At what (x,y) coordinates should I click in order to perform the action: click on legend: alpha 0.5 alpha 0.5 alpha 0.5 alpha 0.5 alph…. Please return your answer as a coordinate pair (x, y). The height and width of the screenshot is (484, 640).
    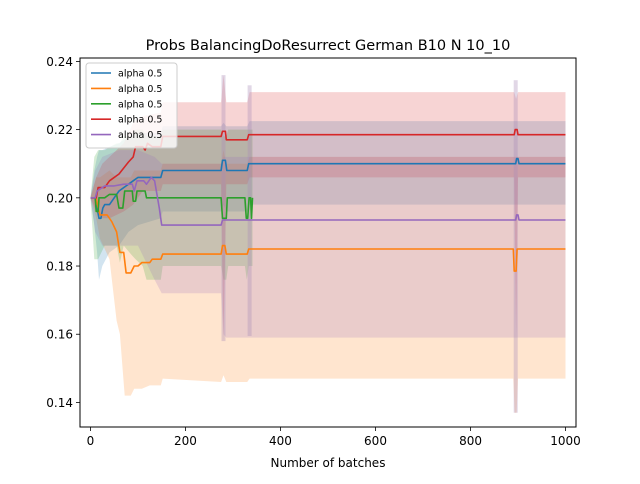
    Looking at the image, I should click on (131, 105).